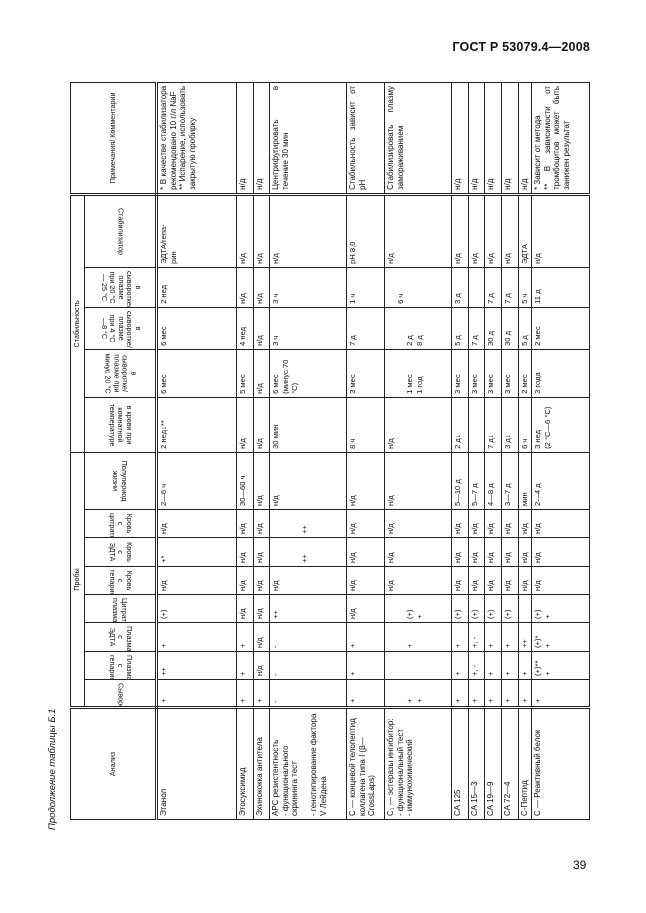 The image size is (646, 913). What do you see at coordinates (308, 138) in the screenshot?
I see `notes-cell: Центрифугировать в течение 30 мин` at bounding box center [308, 138].